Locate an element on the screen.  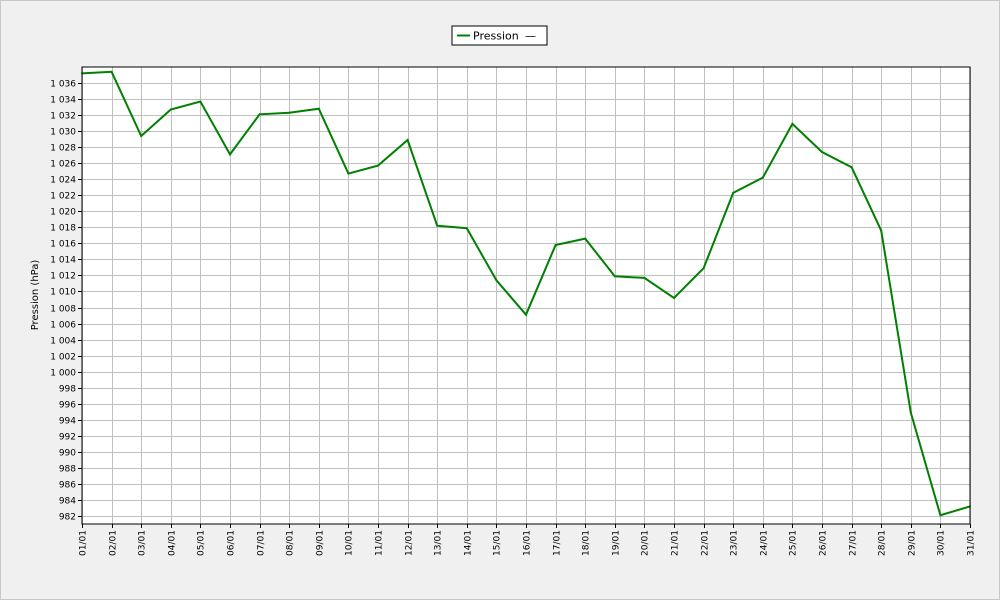
y-tick-label: 986 is located at coordinates (67, 486).